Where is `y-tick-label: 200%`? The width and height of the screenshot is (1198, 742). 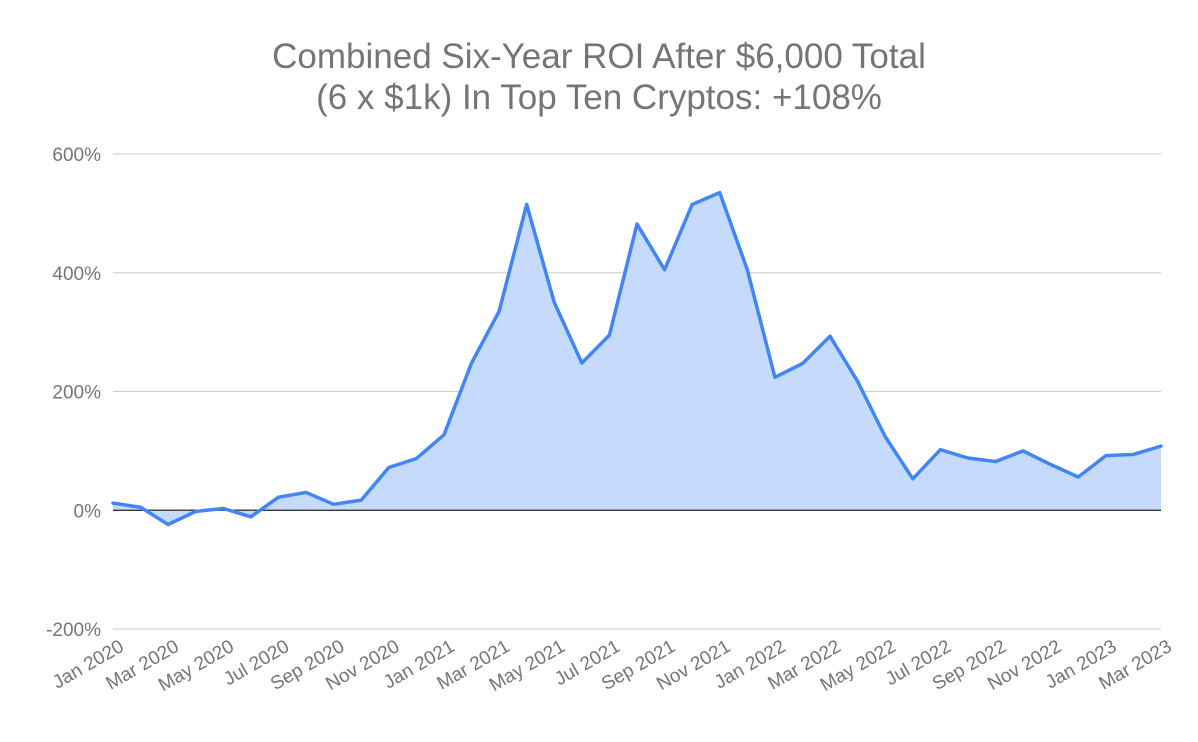
y-tick-label: 200% is located at coordinates (76, 393).